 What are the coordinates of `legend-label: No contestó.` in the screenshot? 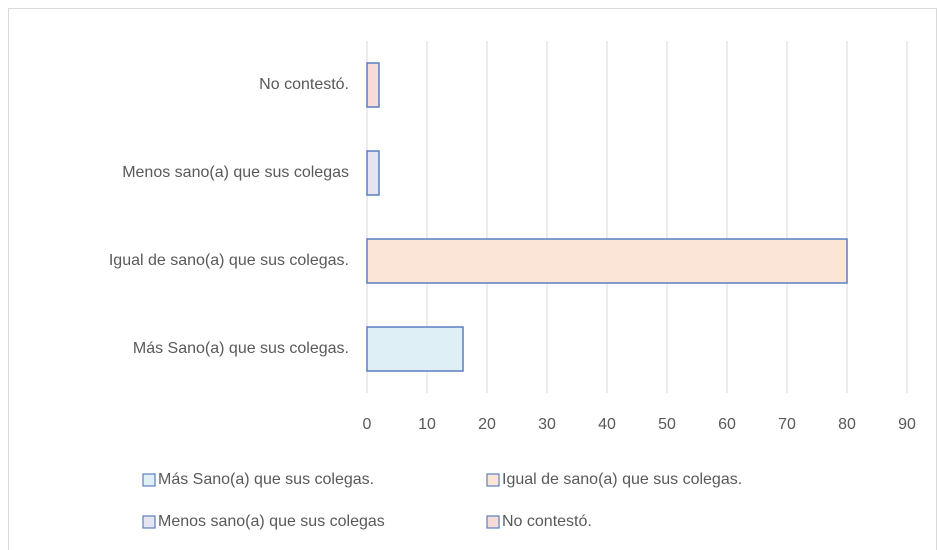 It's located at (547, 521).